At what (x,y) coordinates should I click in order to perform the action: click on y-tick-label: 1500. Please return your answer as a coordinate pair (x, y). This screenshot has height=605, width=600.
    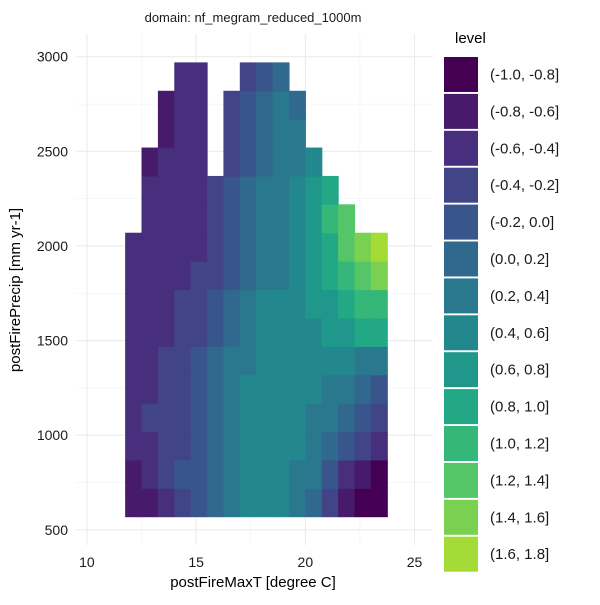
    Looking at the image, I should click on (52, 341).